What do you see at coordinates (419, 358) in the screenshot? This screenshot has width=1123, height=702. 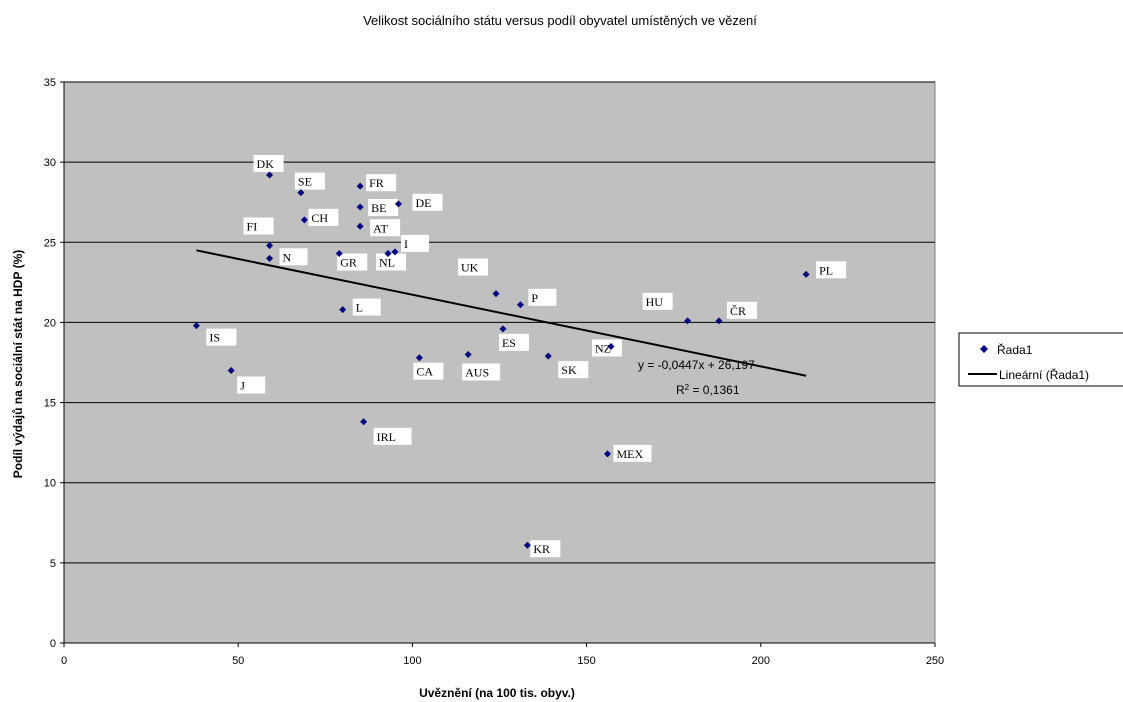 I see `data-point-ca` at bounding box center [419, 358].